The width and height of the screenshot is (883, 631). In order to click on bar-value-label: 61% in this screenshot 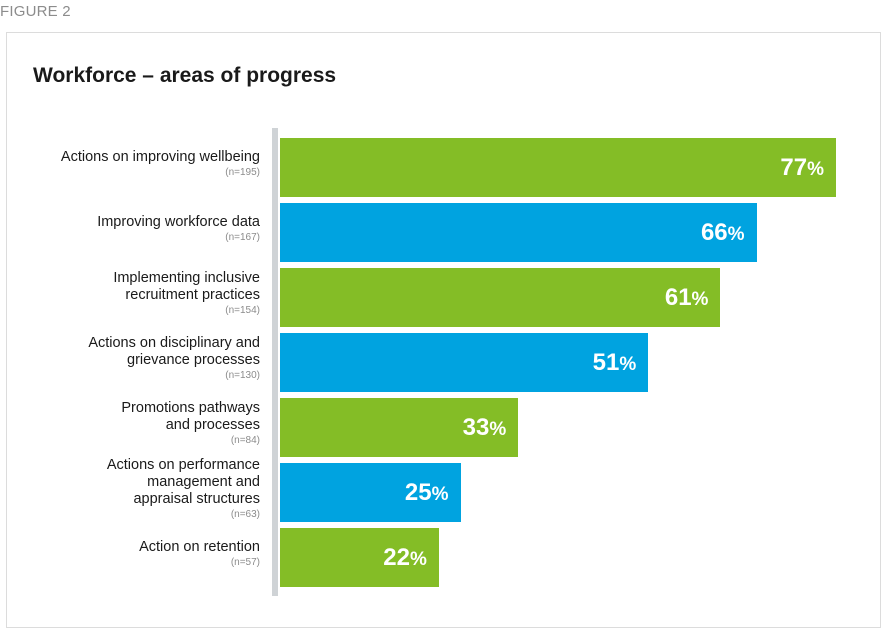, I will do `click(687, 297)`.